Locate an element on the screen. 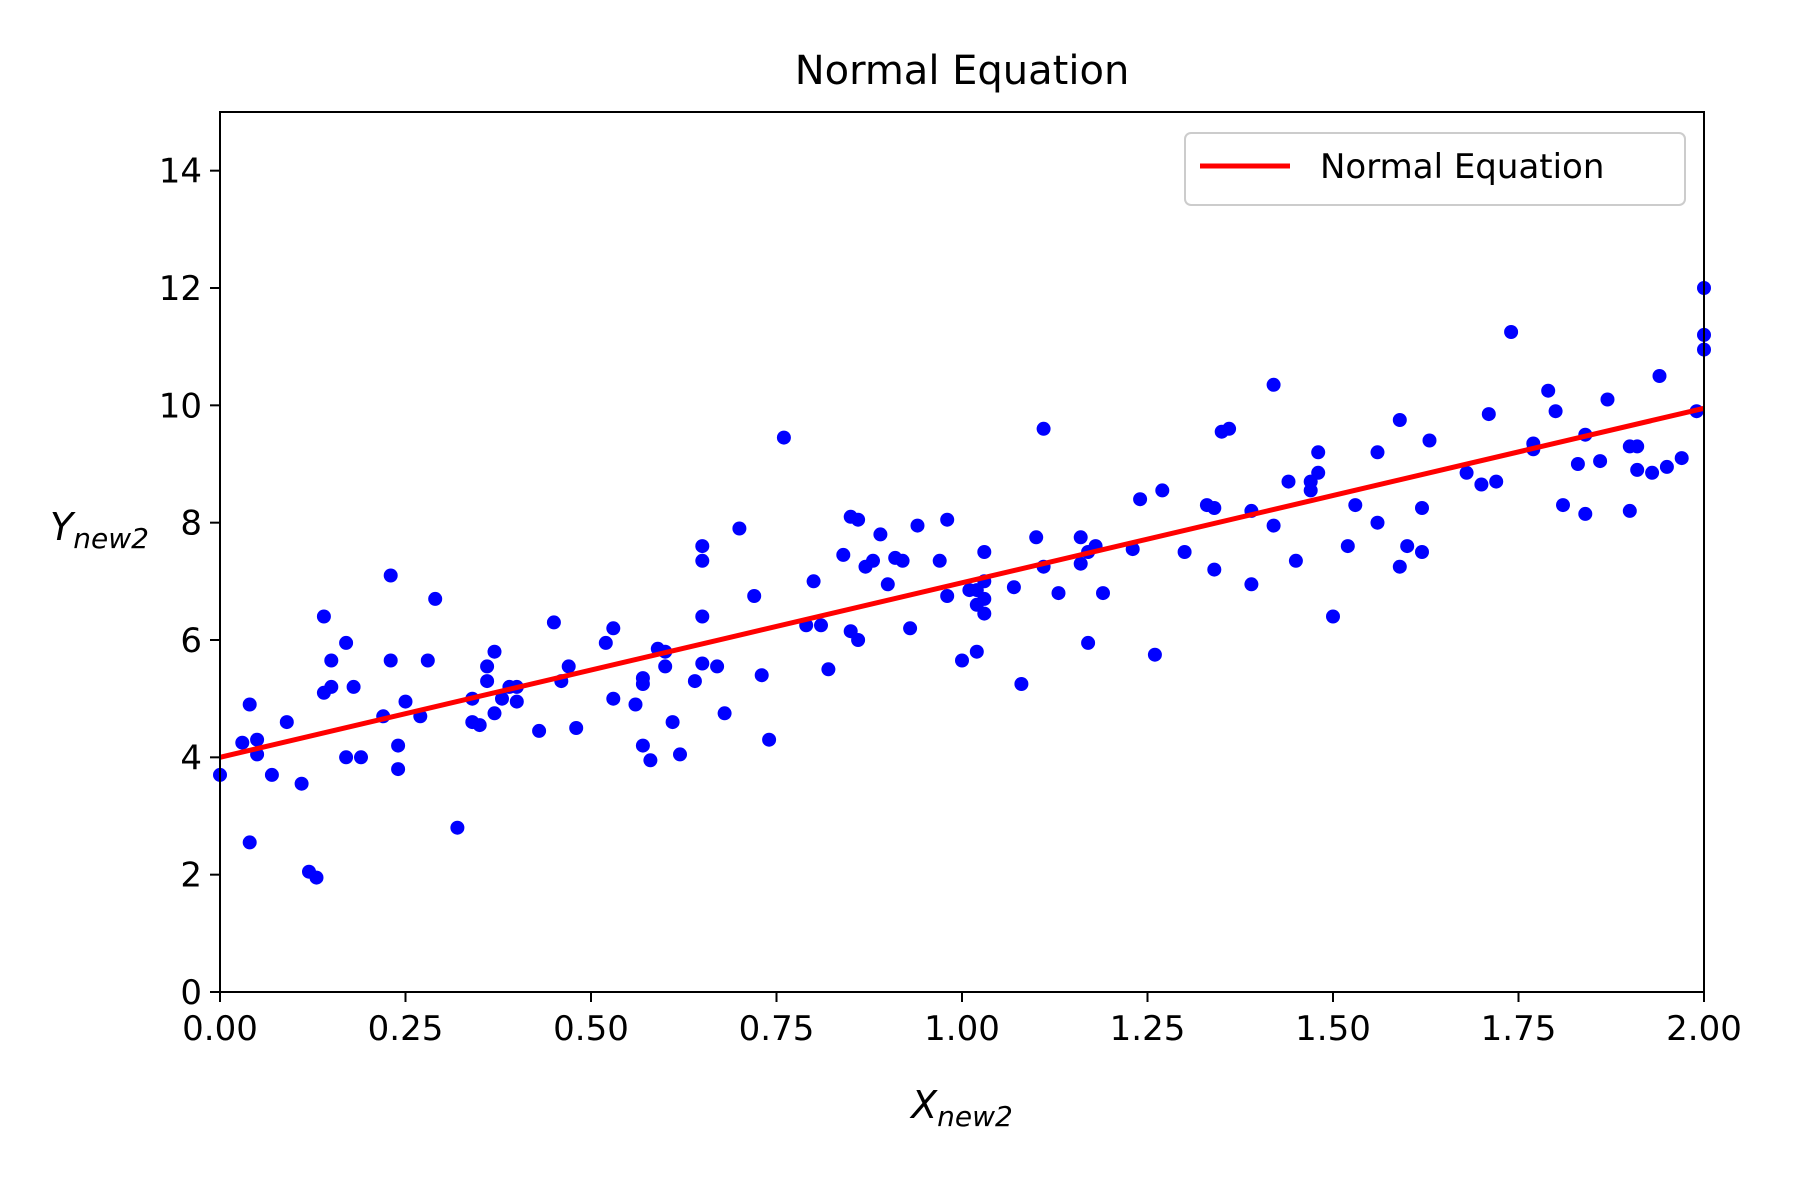  x-tick-label: 1.50 is located at coordinates (1333, 1029).